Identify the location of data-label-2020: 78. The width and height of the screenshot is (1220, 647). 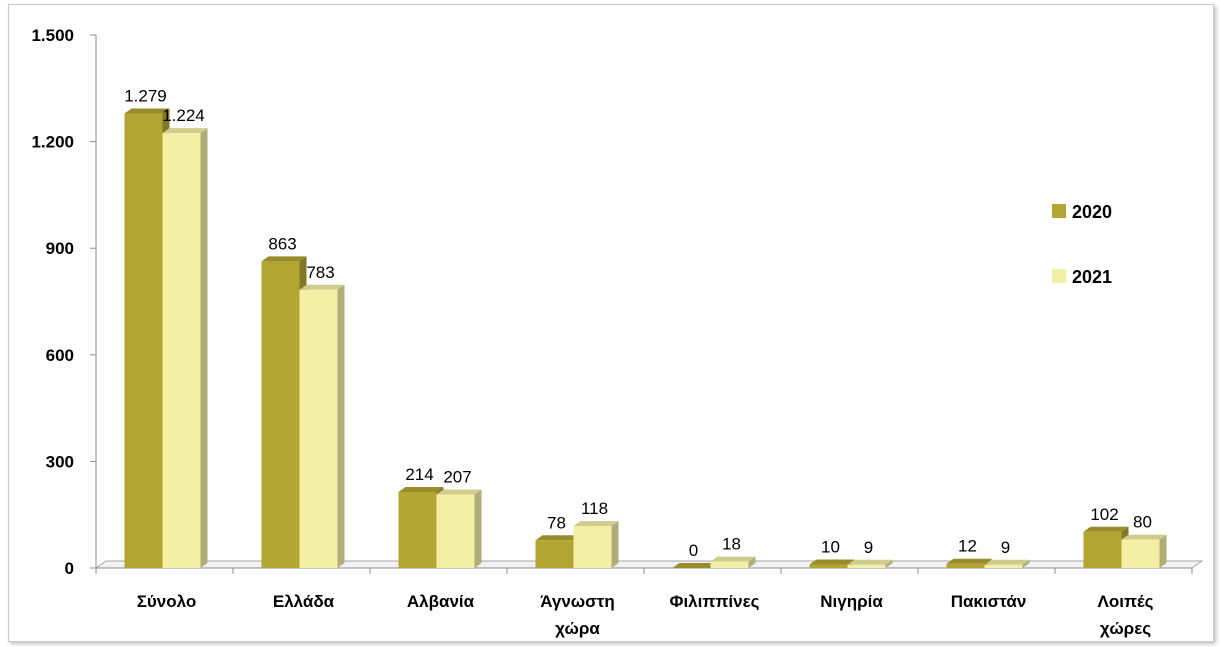
(556, 522).